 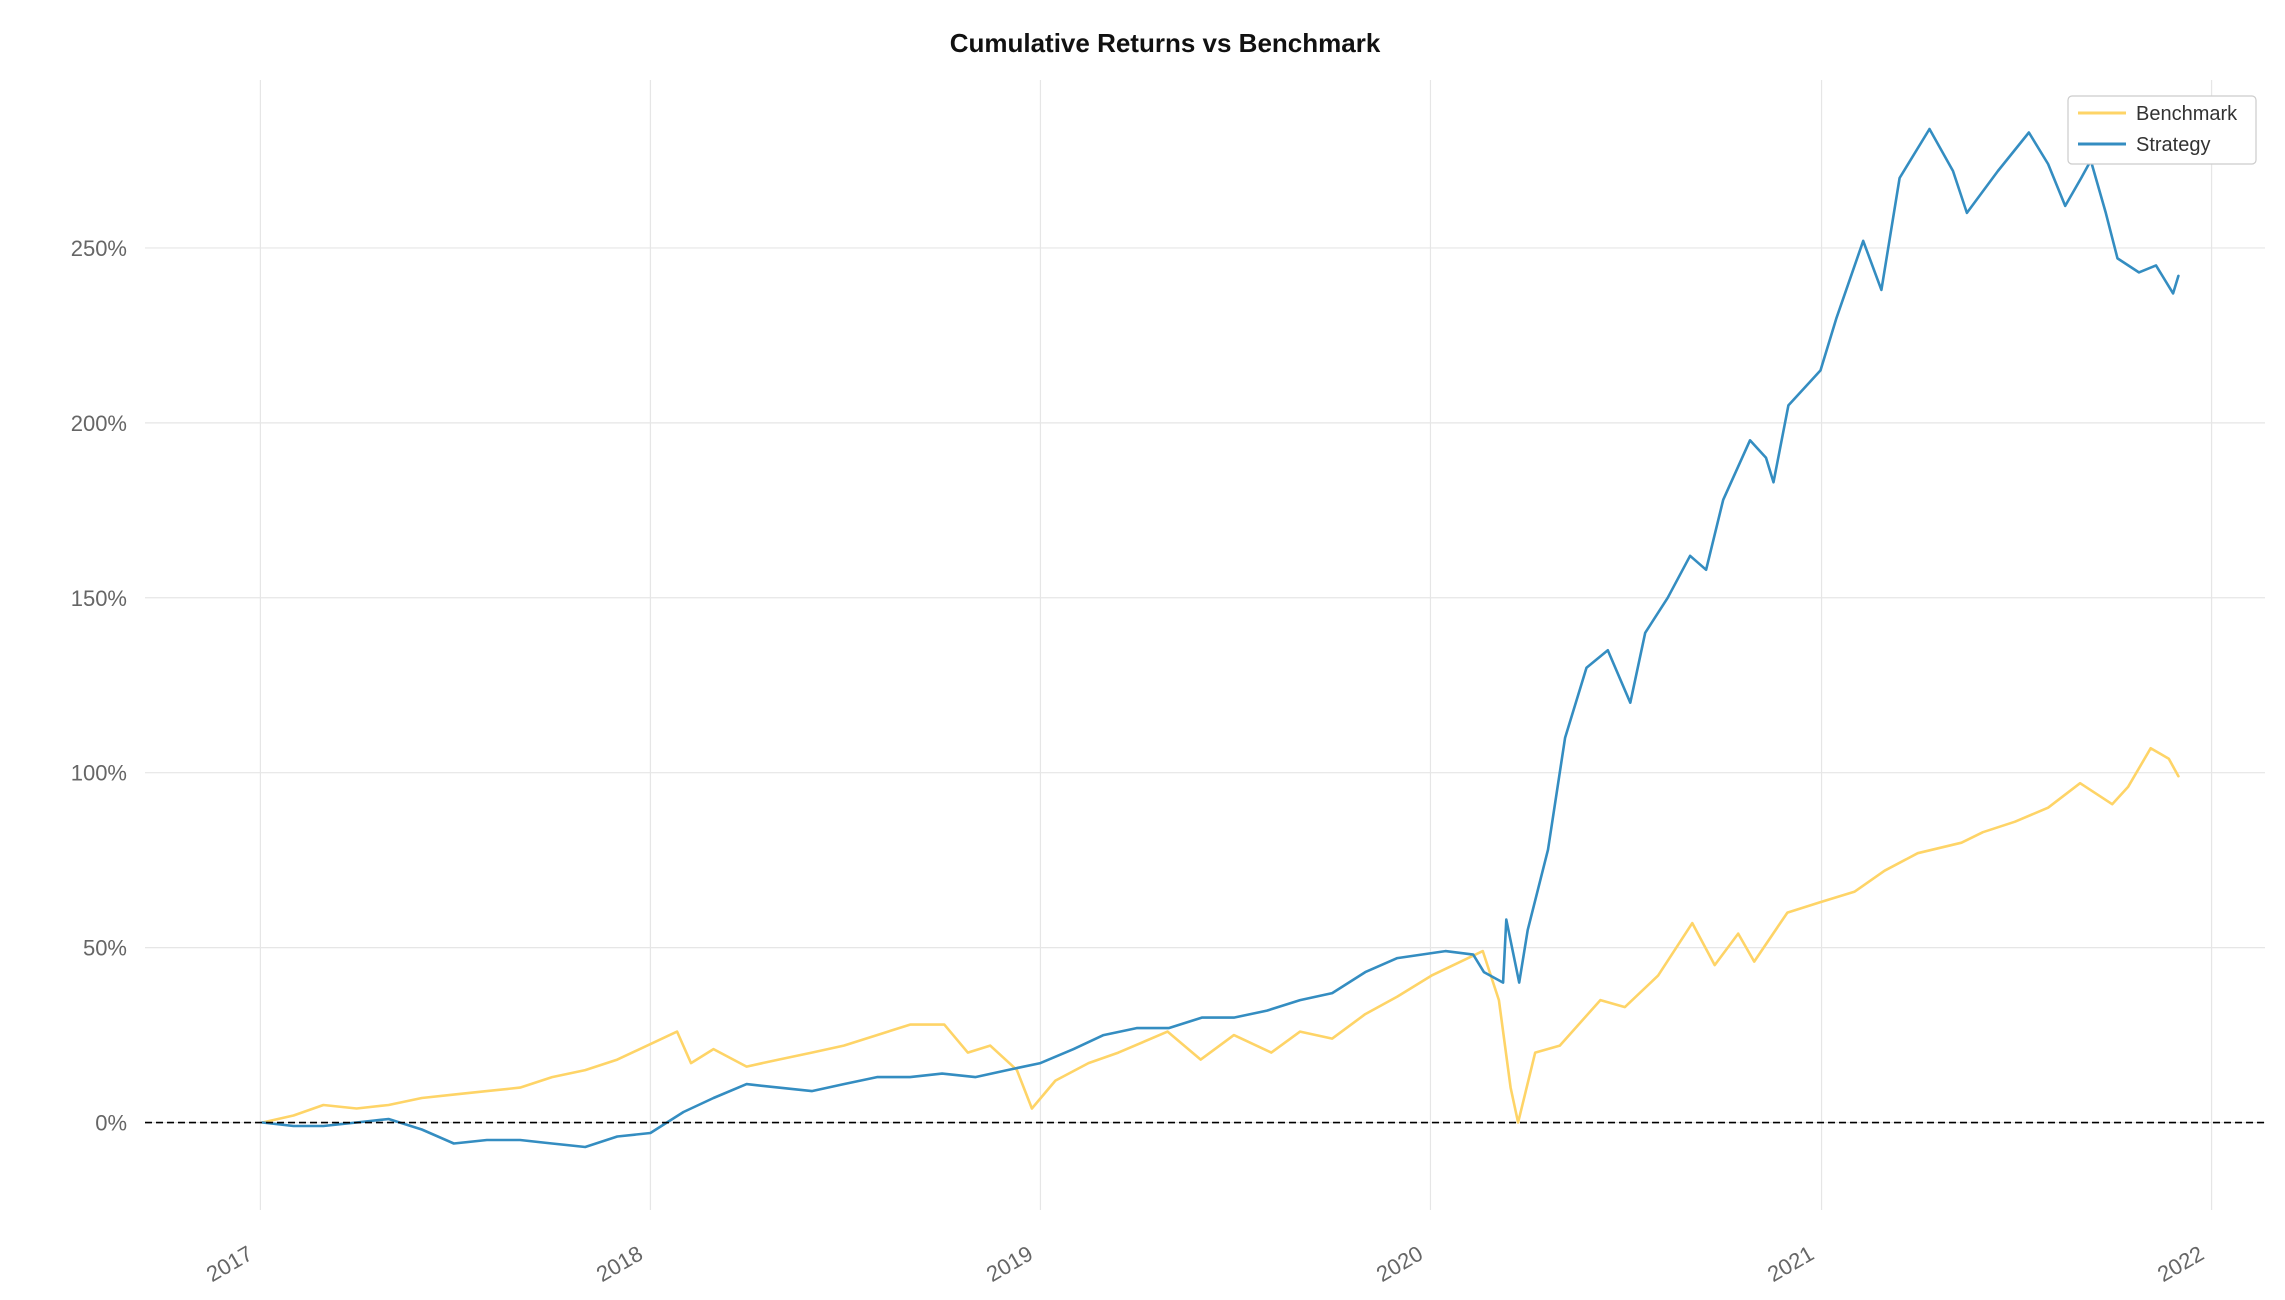 I want to click on x-tick-label: 2019, so click(x=1009, y=1264).